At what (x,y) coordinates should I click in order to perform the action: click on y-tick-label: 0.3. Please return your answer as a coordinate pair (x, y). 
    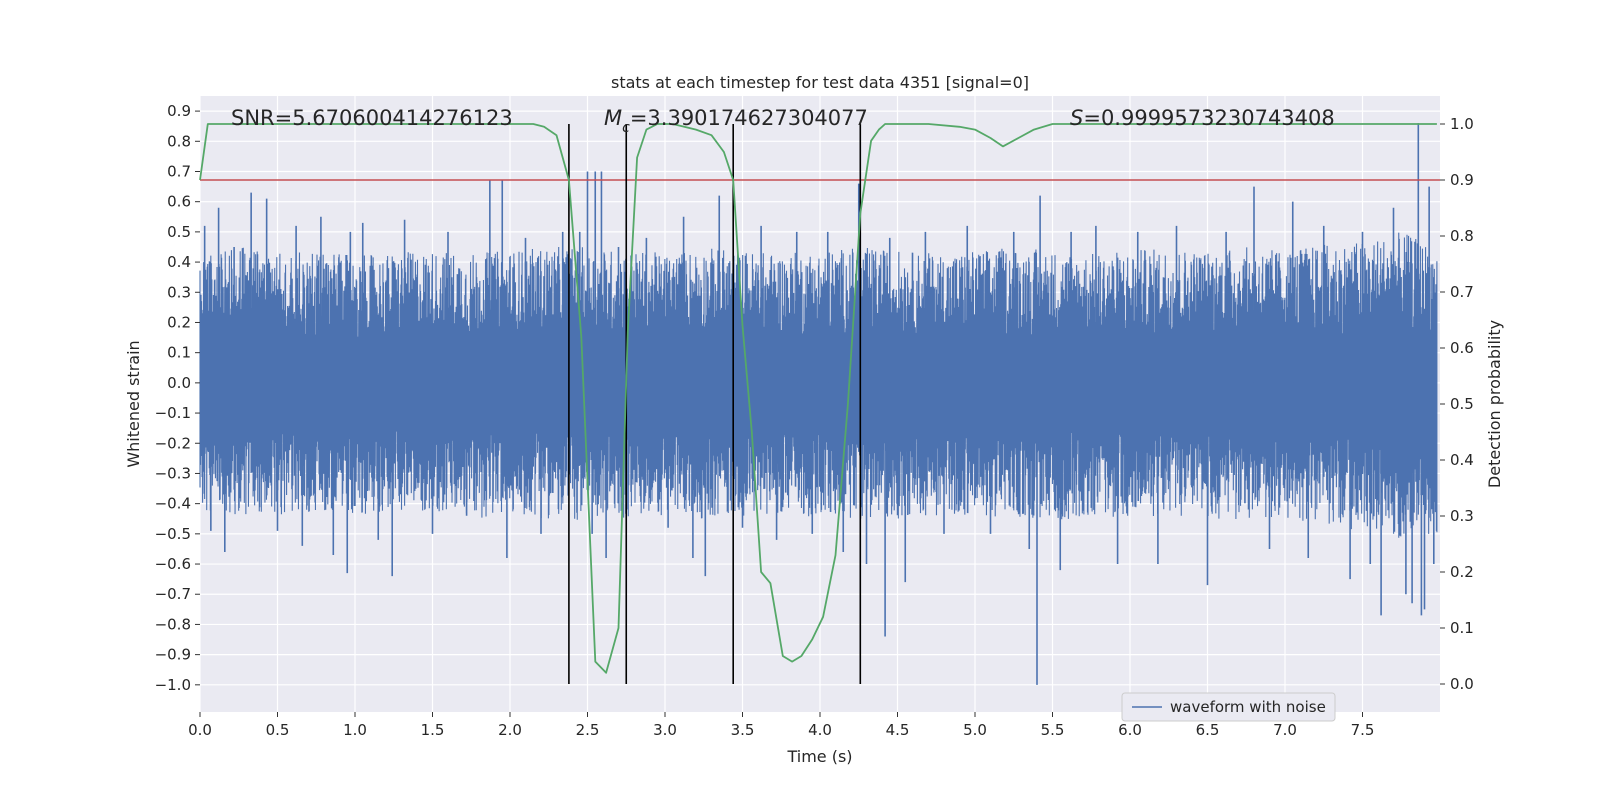
    Looking at the image, I should click on (179, 292).